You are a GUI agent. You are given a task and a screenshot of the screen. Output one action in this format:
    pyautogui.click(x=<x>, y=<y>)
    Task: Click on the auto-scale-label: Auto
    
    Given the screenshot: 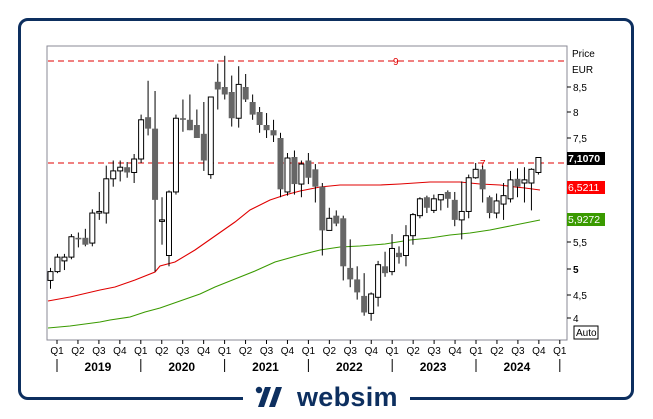 What is the action you would take?
    pyautogui.click(x=586, y=333)
    